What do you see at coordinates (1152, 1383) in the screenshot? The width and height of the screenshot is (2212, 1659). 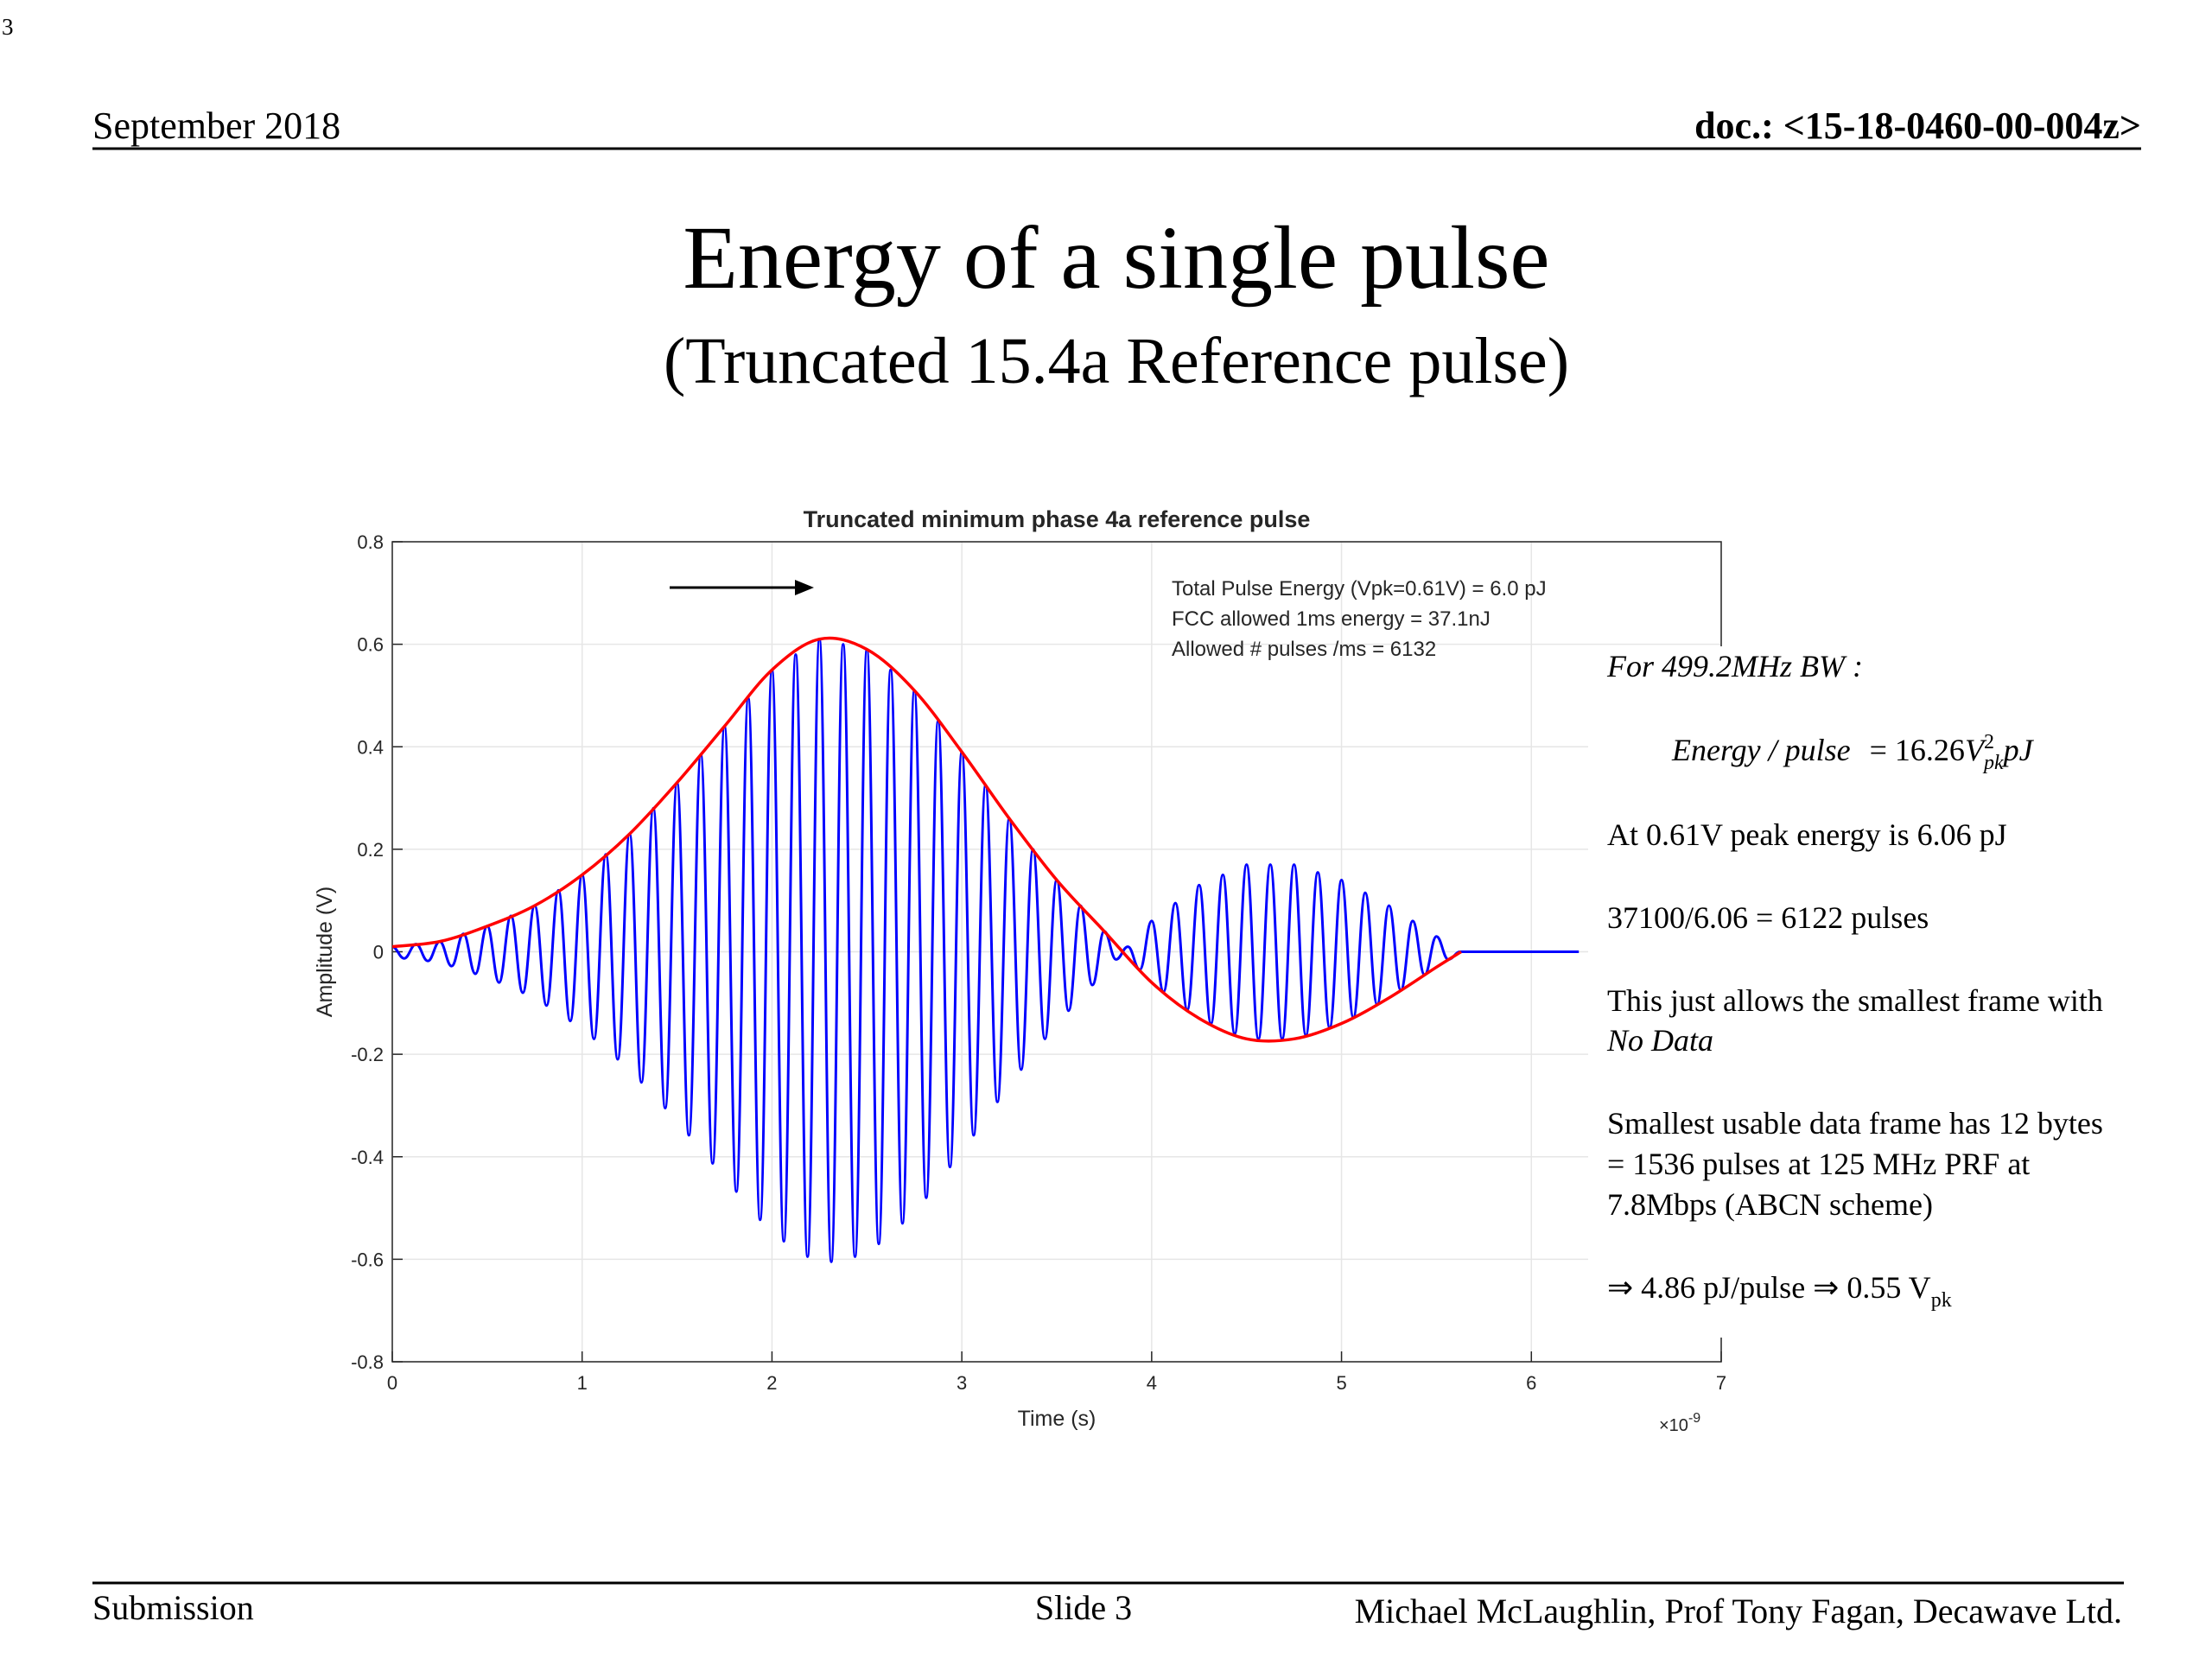 I see `x-tick-label: 4` at bounding box center [1152, 1383].